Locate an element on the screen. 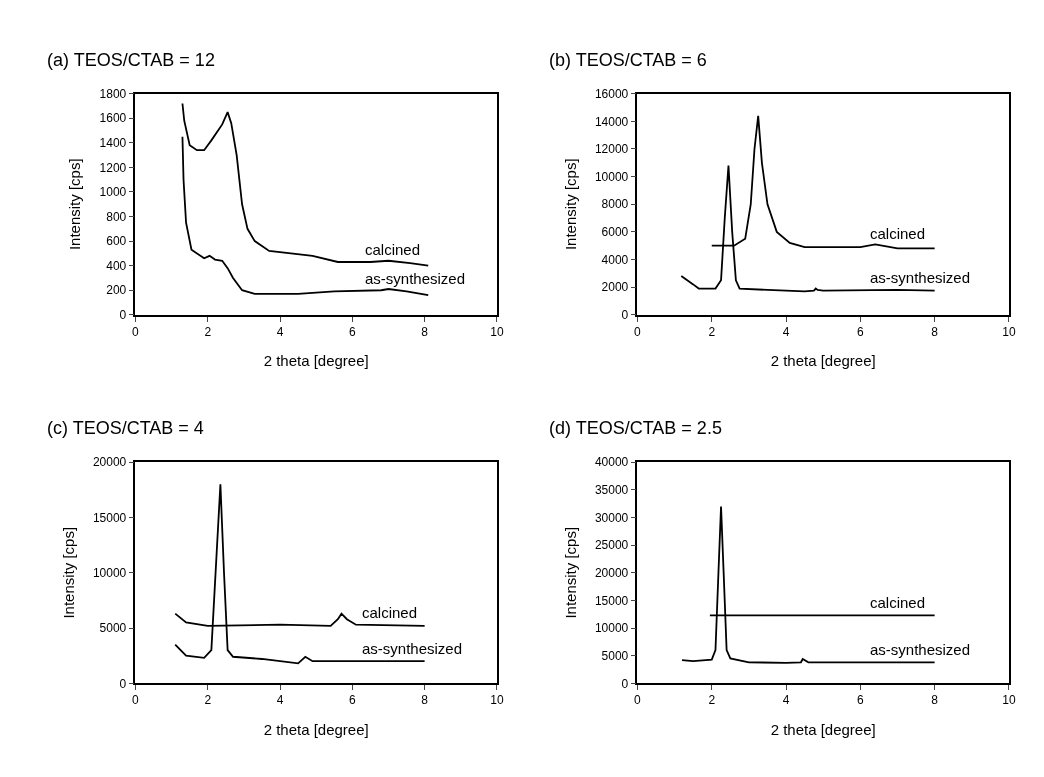 This screenshot has height=777, width=1044. y-tick-label: 35000 is located at coordinates (611, 490).